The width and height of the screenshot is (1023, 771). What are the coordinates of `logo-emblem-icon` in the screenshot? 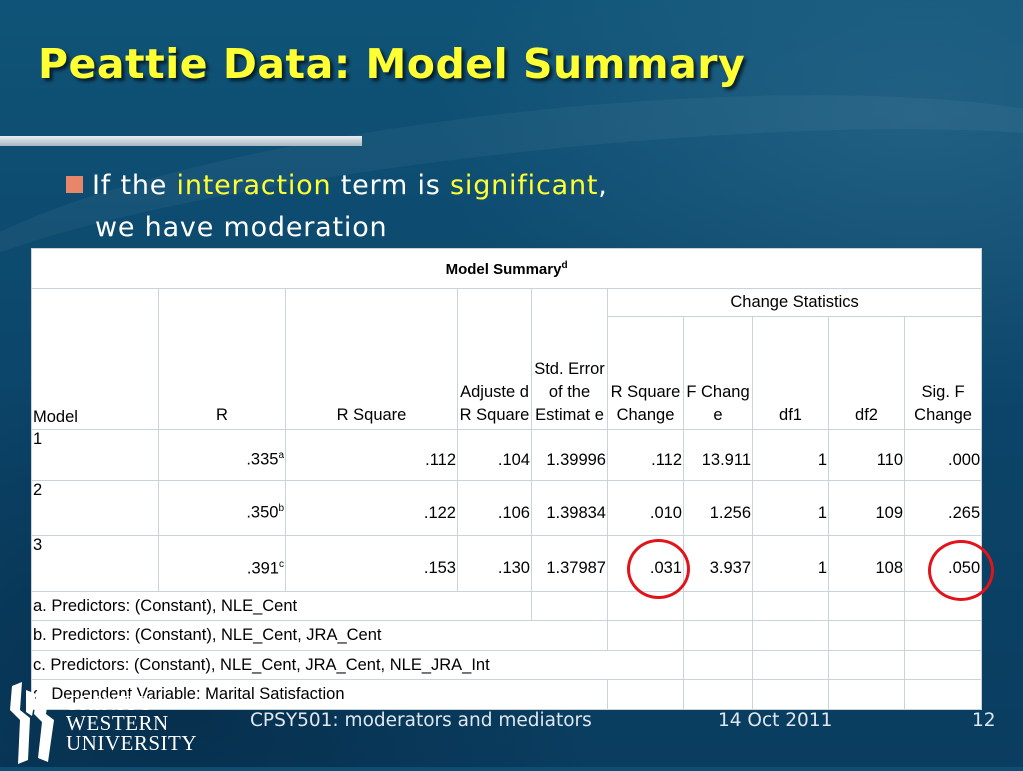 It's located at (32, 723).